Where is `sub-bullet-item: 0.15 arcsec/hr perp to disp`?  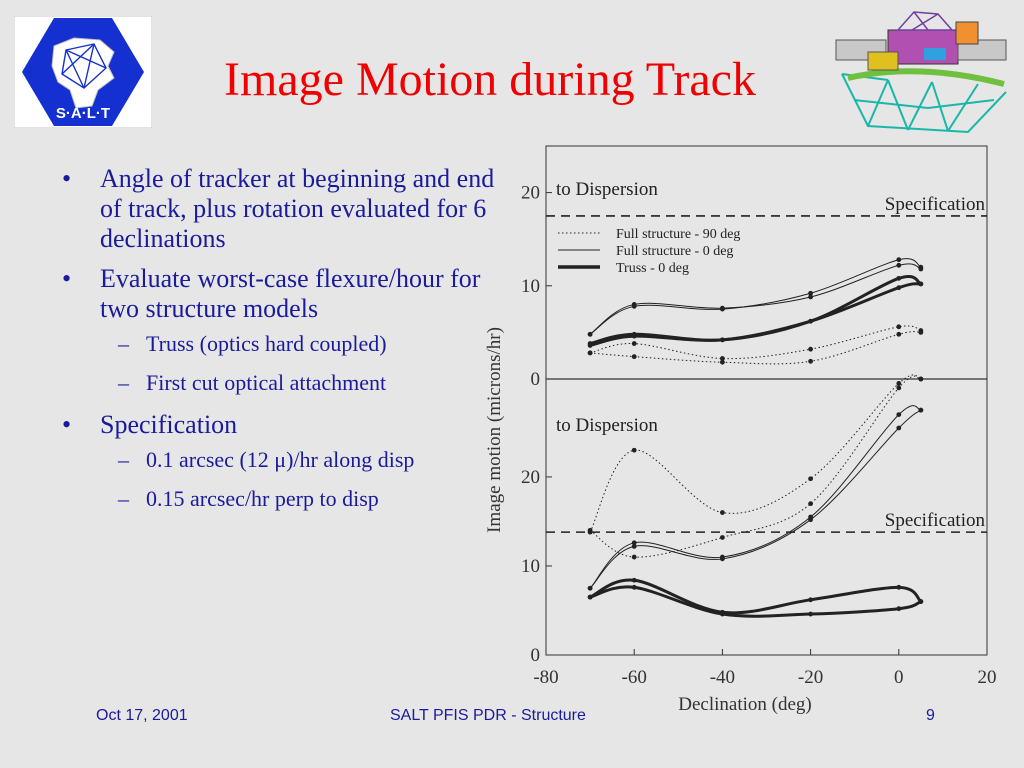
sub-bullet-item: 0.15 arcsec/hr perp to disp is located at coordinates (301, 499).